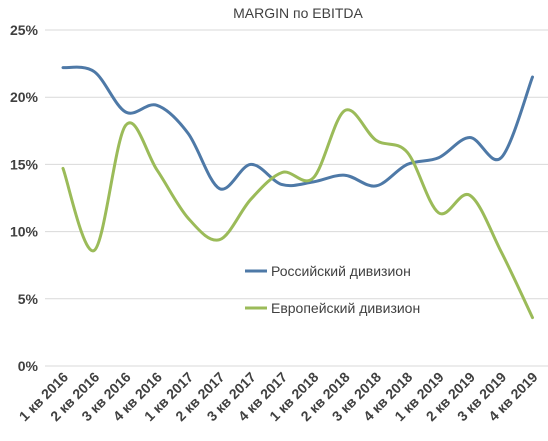 The width and height of the screenshot is (548, 441). What do you see at coordinates (341, 271) in the screenshot?
I see `legend-label: Российский дивизион` at bounding box center [341, 271].